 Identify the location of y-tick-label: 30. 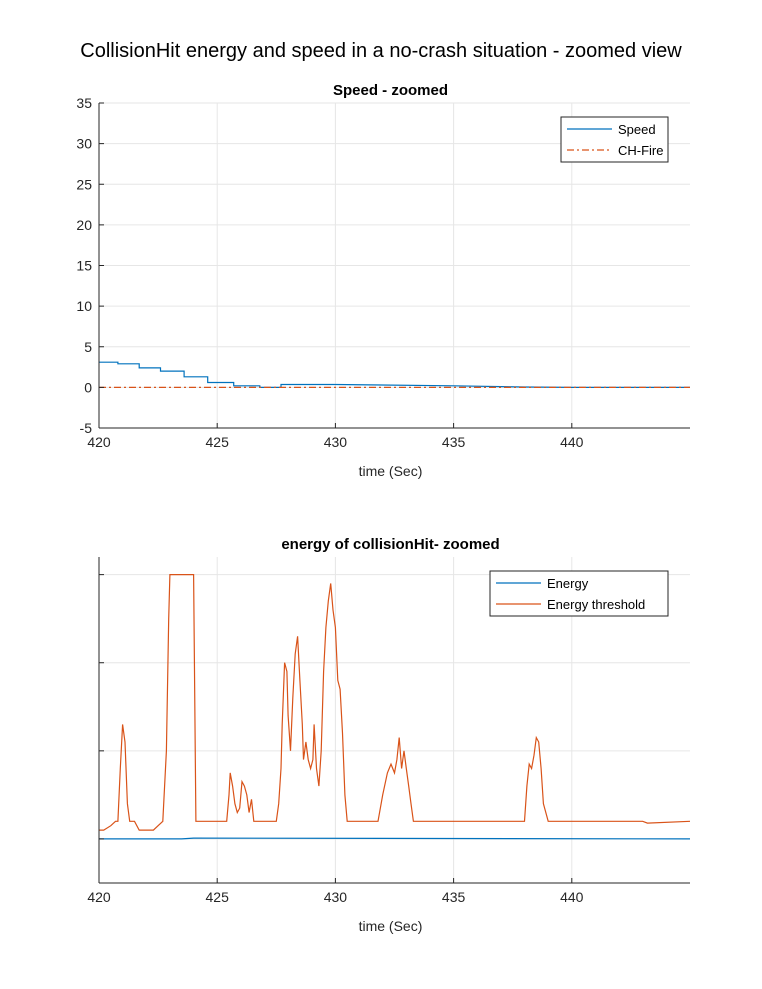
(84, 144).